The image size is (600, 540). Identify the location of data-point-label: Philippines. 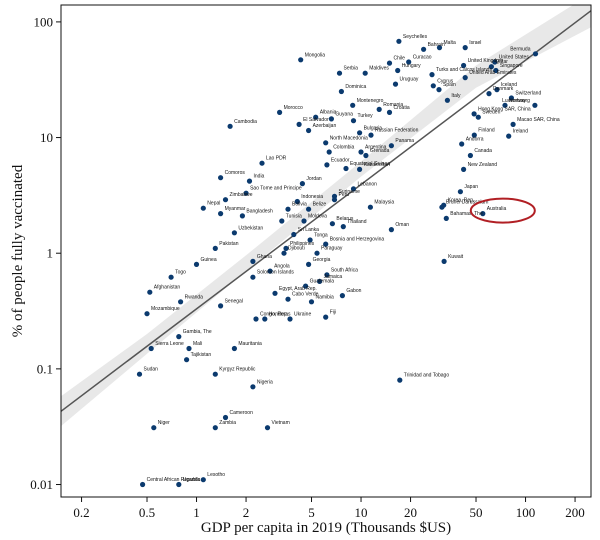
(302, 244).